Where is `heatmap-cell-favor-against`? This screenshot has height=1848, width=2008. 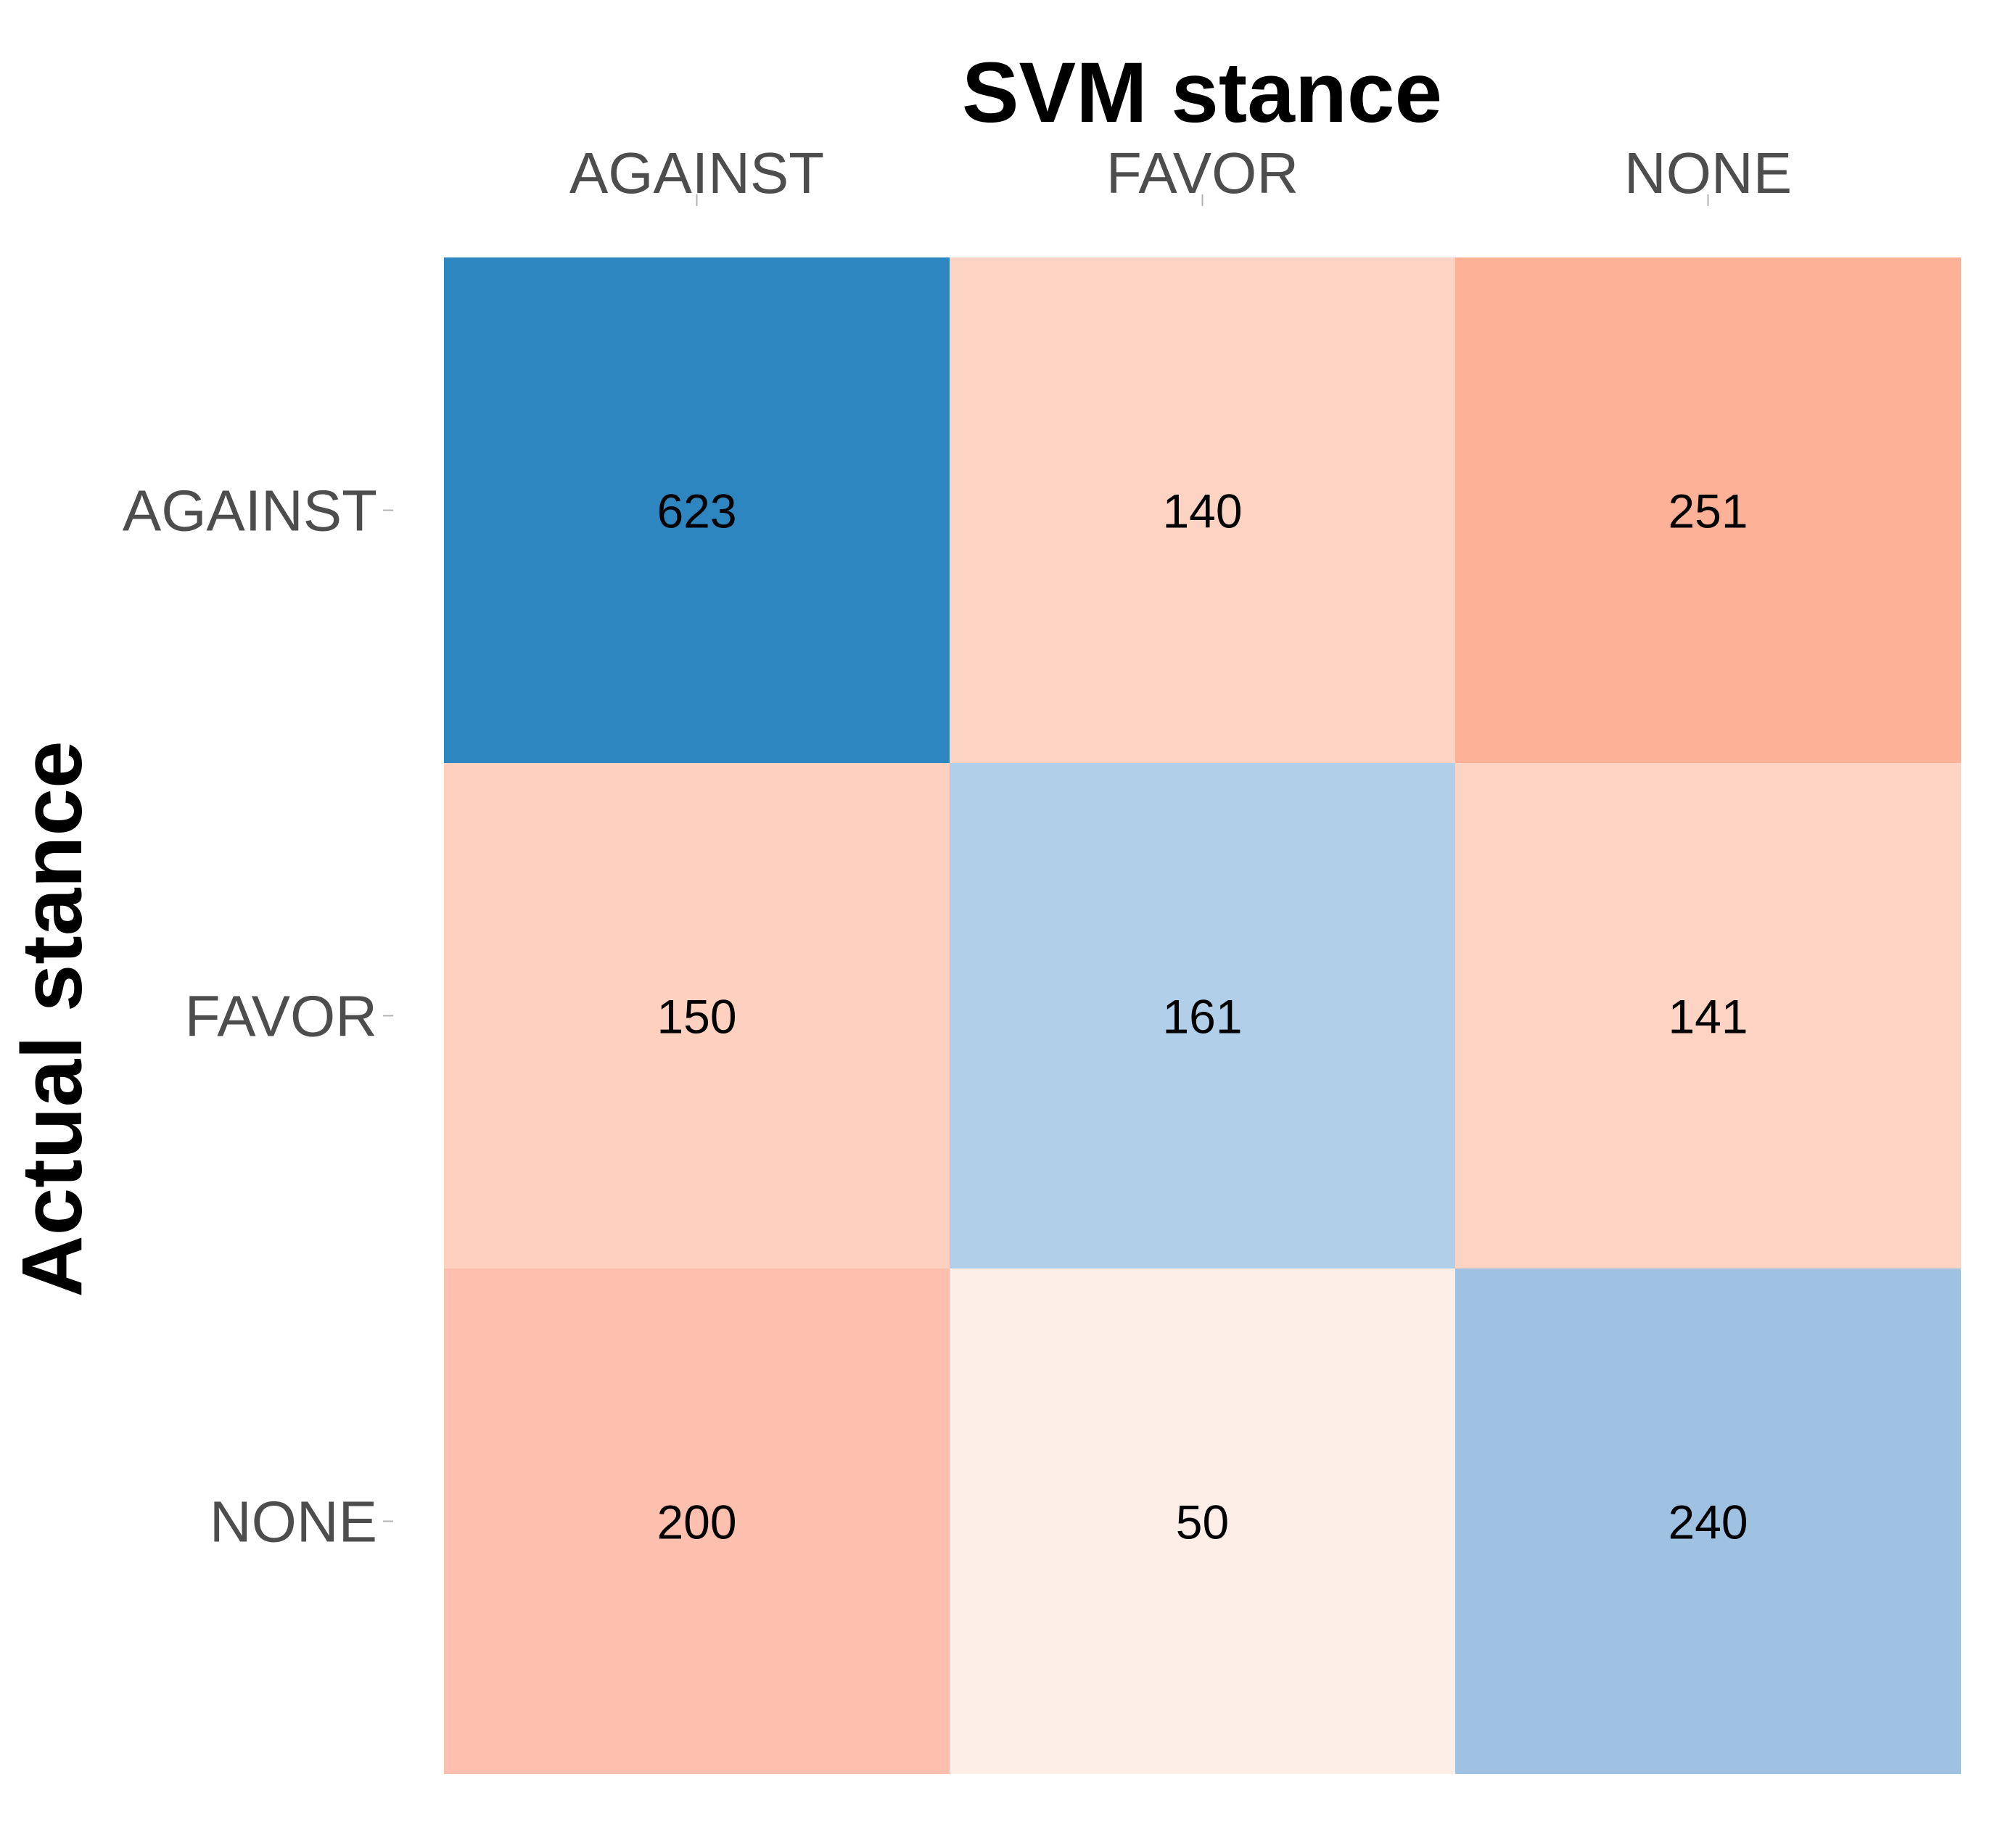
heatmap-cell-favor-against is located at coordinates (697, 1016).